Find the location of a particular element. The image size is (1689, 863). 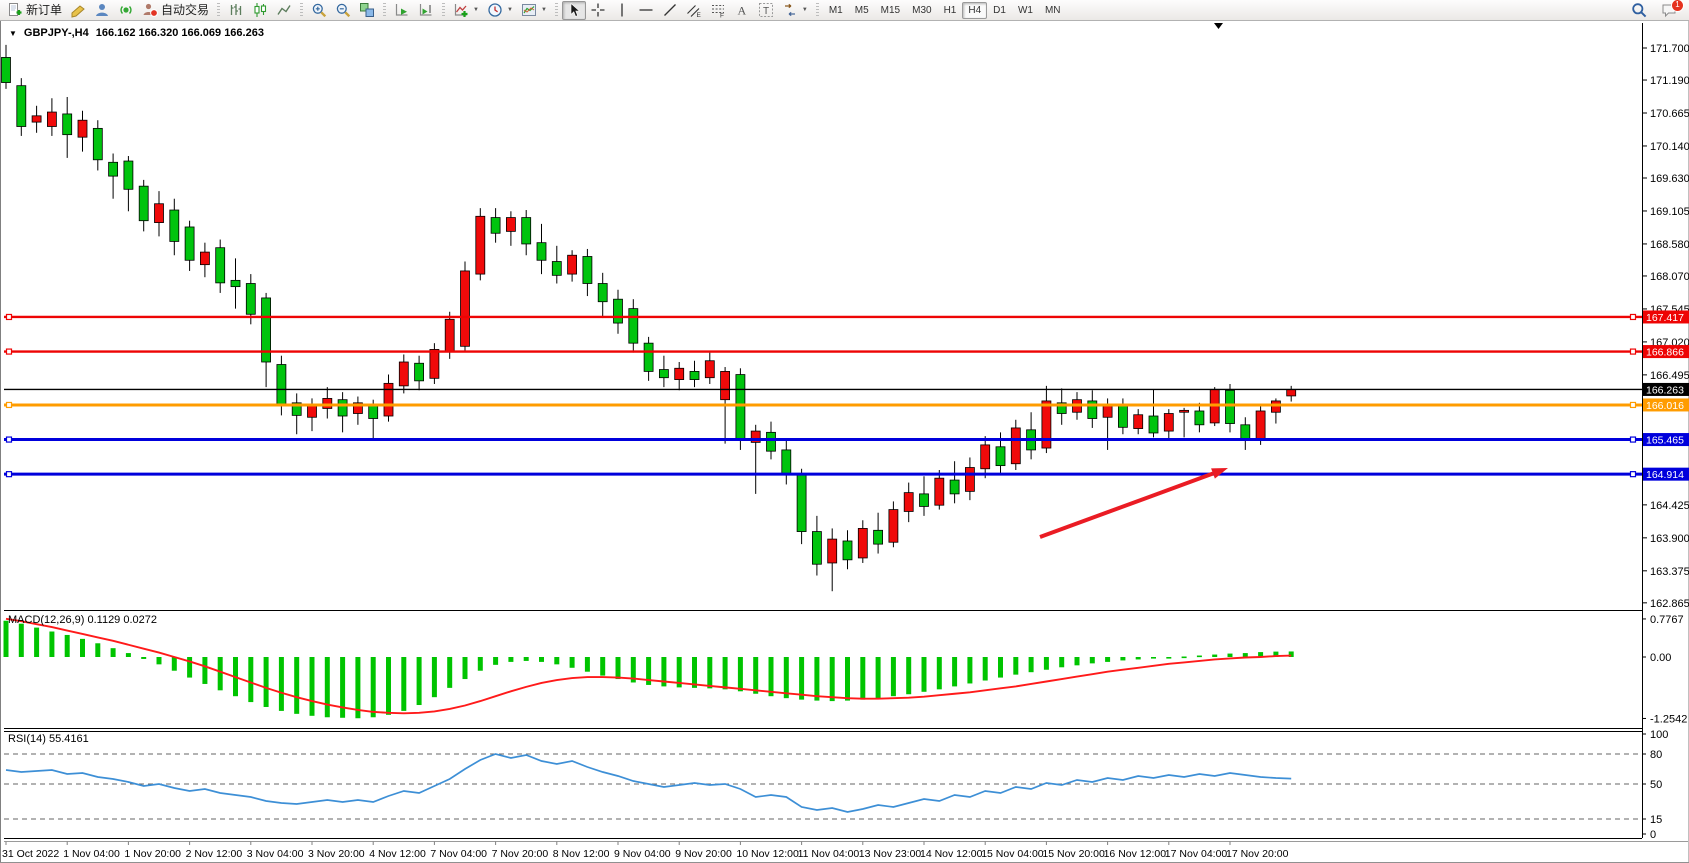

horizontal-line-button is located at coordinates (646, 10).